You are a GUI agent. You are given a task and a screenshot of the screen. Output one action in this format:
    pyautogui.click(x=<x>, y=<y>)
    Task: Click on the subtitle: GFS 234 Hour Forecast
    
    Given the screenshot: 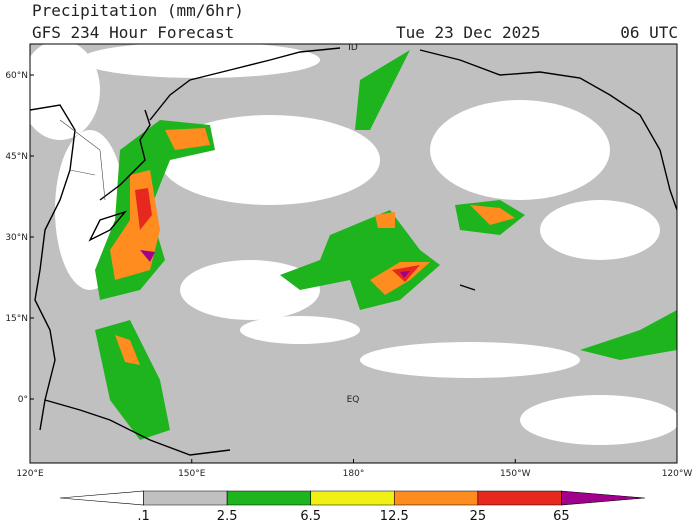 What is the action you would take?
    pyautogui.click(x=133, y=32)
    